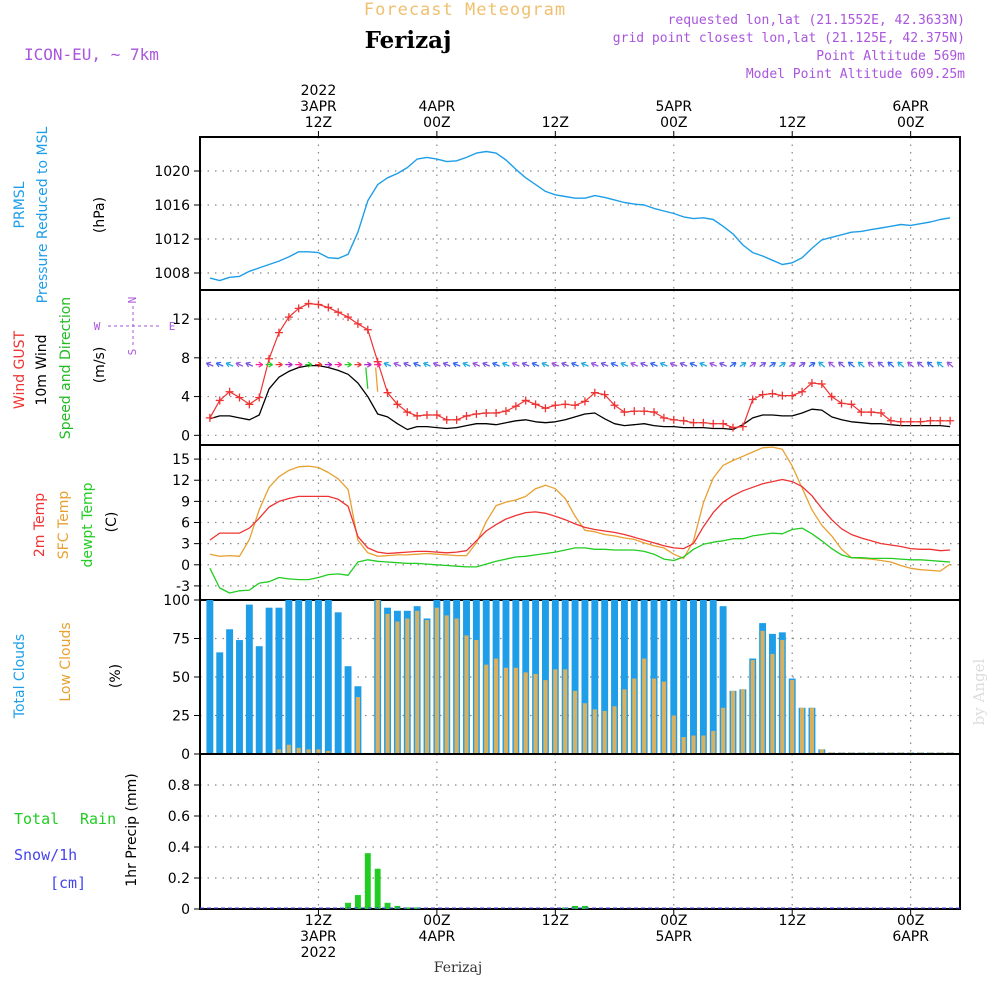  Describe the element at coordinates (181, 481) in the screenshot. I see `y-tick-label: 12` at that location.